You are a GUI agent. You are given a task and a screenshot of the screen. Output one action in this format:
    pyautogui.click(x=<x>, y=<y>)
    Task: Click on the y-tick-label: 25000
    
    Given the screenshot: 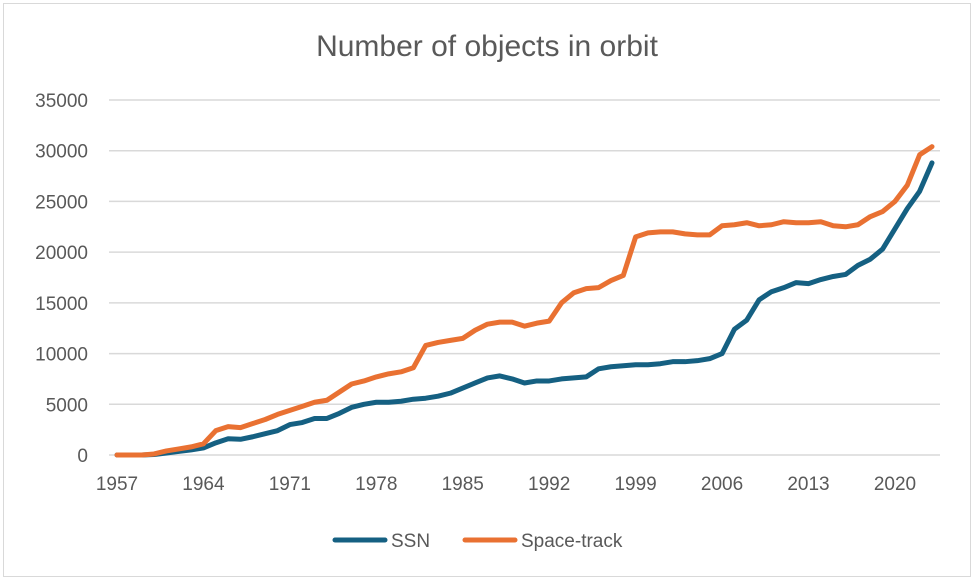 What is the action you would take?
    pyautogui.click(x=61, y=202)
    